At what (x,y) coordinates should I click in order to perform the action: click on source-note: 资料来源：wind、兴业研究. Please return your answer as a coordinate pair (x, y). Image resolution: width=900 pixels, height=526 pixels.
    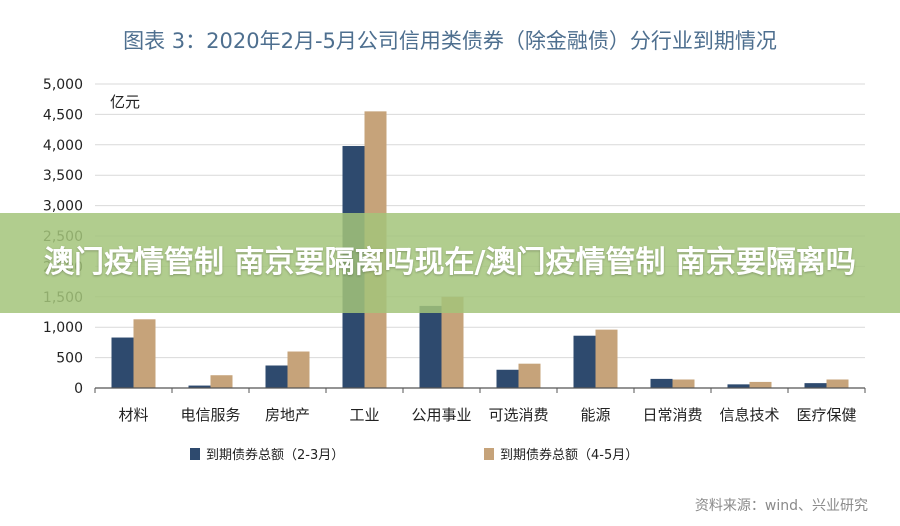
    Looking at the image, I should click on (781, 506).